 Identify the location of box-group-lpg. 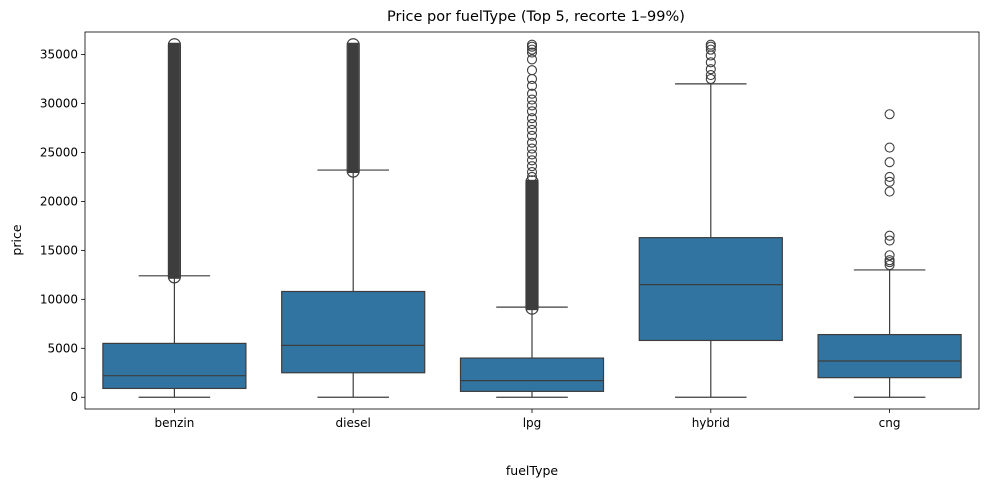
(532, 218).